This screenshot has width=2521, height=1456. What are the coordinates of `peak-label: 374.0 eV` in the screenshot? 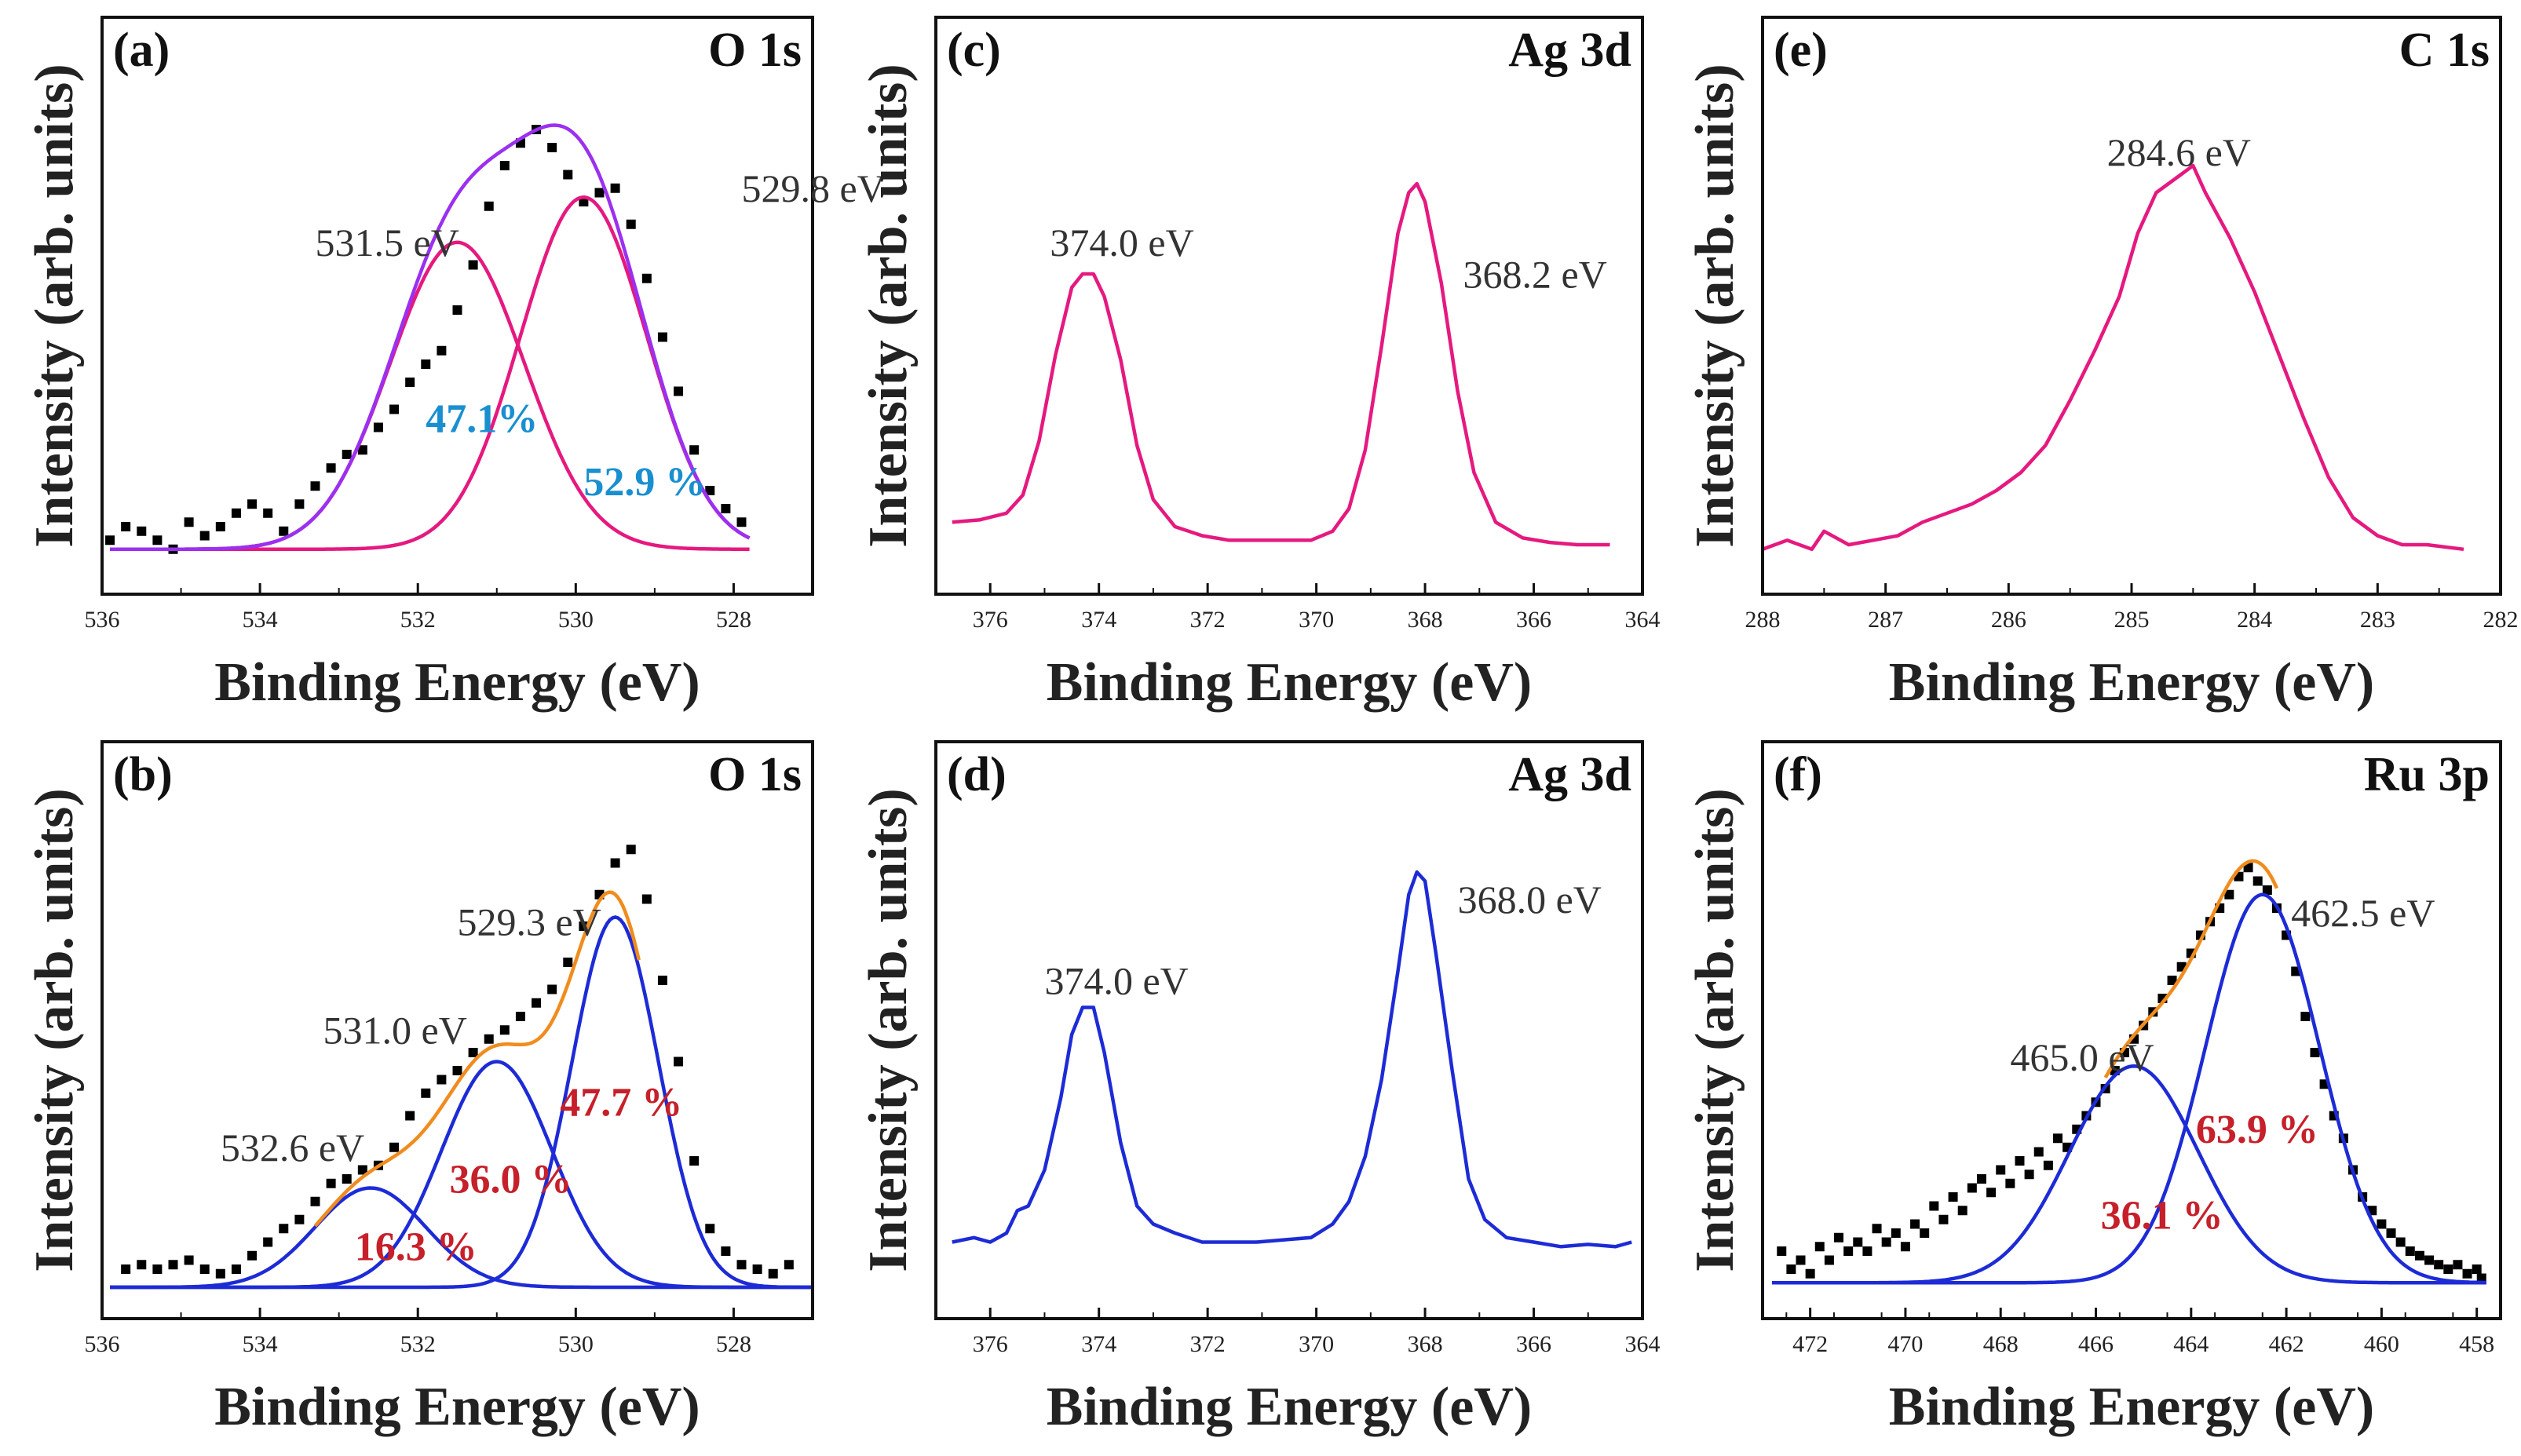 It's located at (1116, 980).